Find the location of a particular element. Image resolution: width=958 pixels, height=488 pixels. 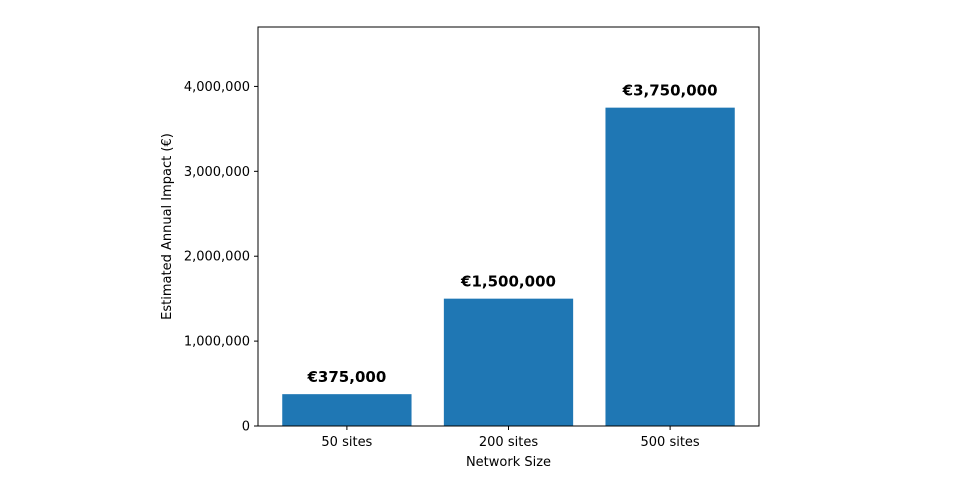

x-tick-label-2: 500 sites is located at coordinates (670, 442).